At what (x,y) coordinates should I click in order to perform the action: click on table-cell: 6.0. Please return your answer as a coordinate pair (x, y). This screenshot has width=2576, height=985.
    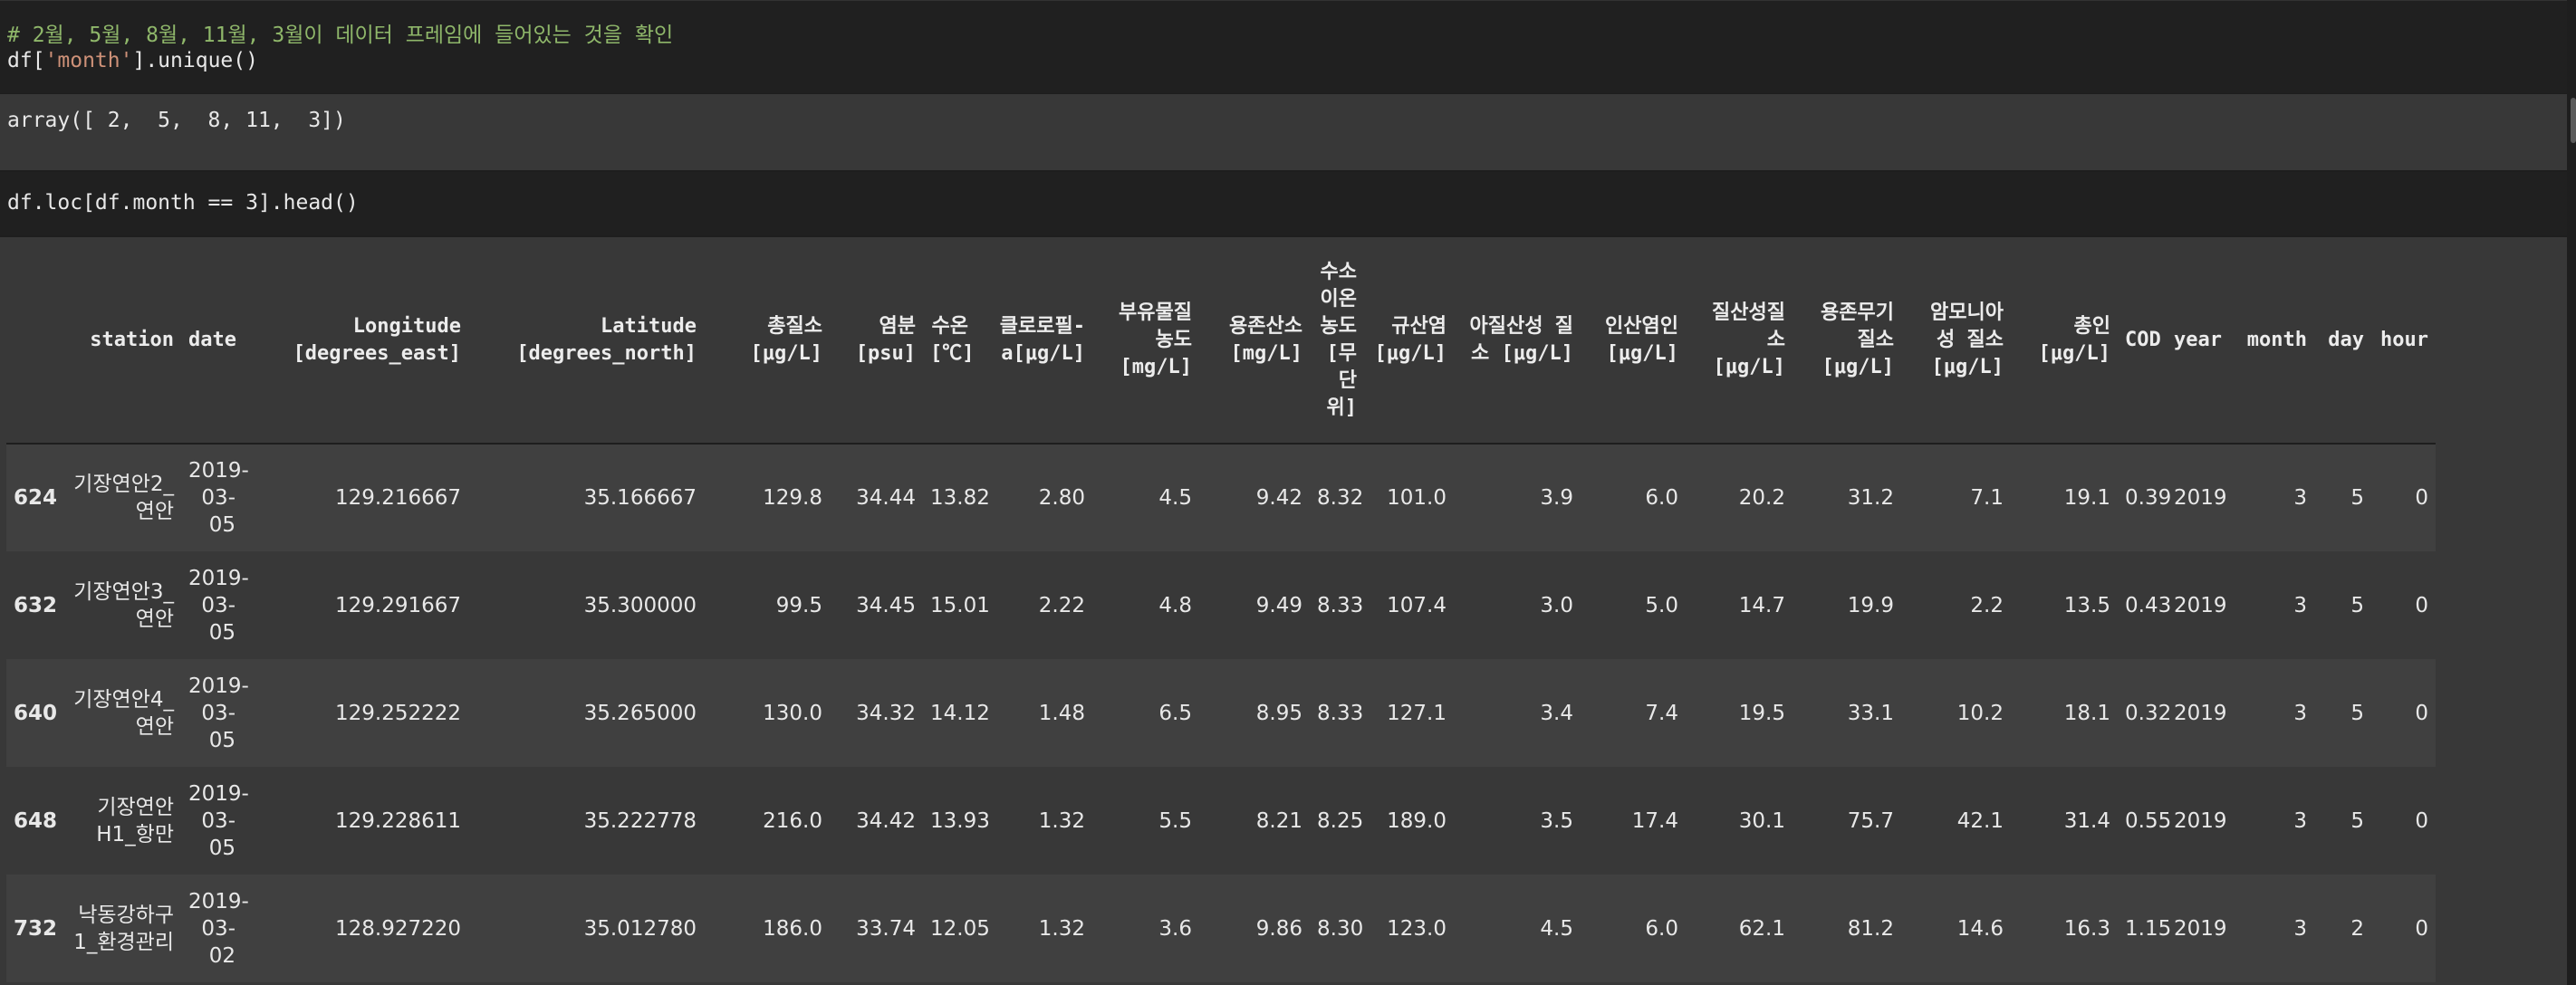
    Looking at the image, I should click on (1661, 928).